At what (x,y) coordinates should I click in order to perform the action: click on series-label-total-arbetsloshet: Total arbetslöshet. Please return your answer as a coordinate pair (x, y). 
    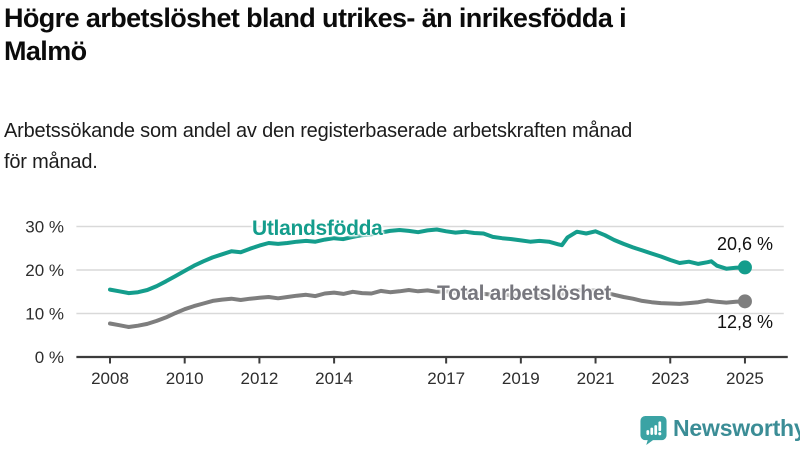
    Looking at the image, I should click on (524, 293).